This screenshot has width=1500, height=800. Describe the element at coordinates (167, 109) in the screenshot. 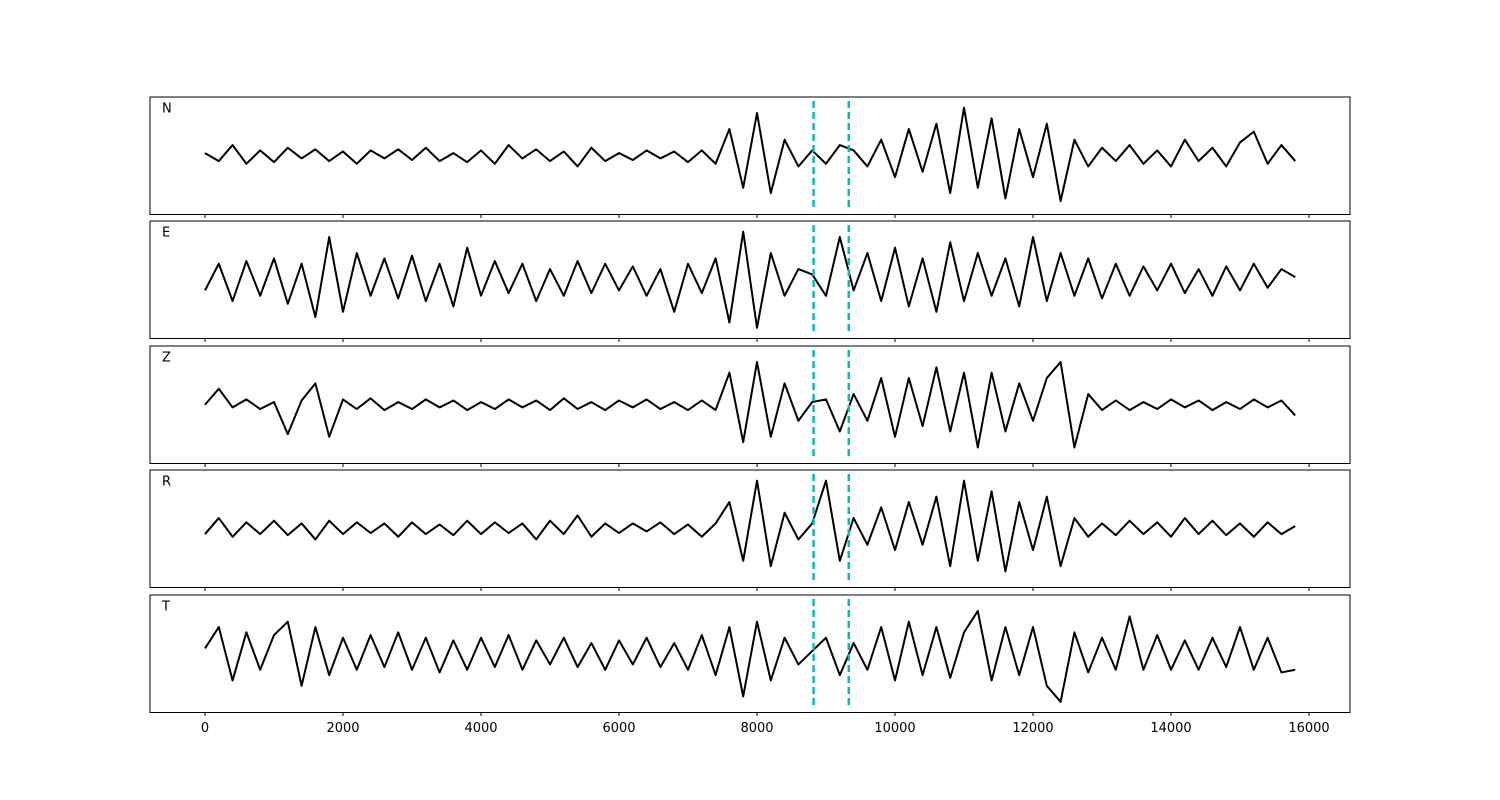

I see `panel-label: N` at that location.